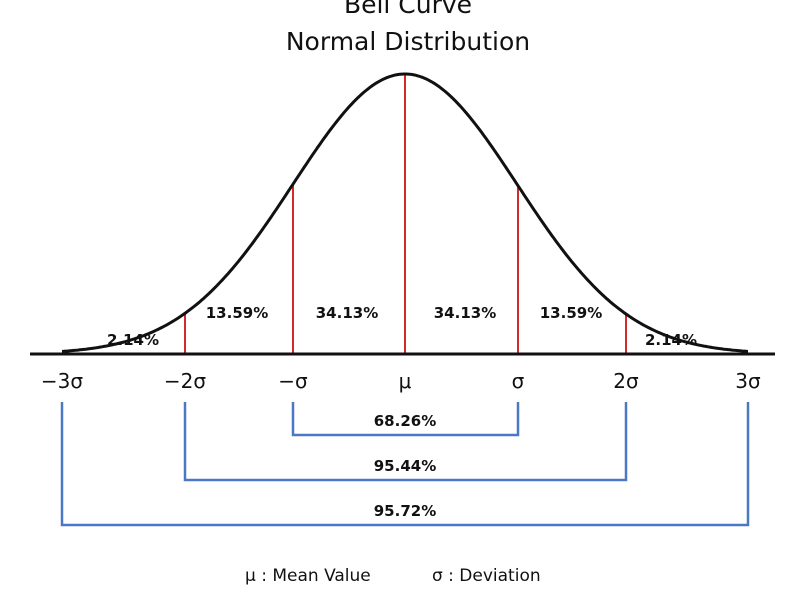  Describe the element at coordinates (486, 576) in the screenshot. I see `legend-deviation: σ : Deviation` at that location.